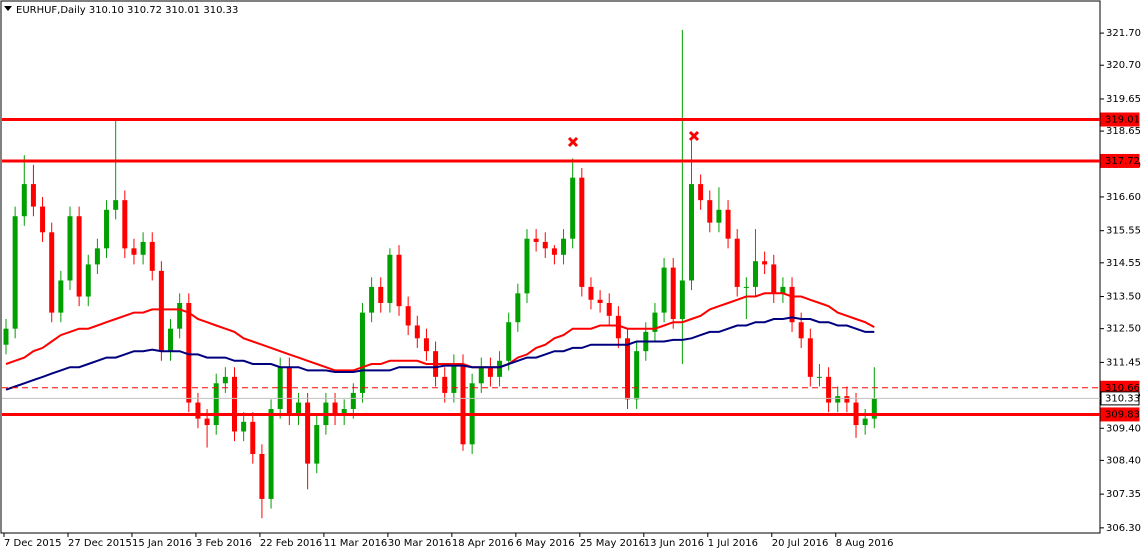 This screenshot has height=553, width=1141. What do you see at coordinates (100, 543) in the screenshot?
I see `x-tick-label: 27 Dec 2015` at bounding box center [100, 543].